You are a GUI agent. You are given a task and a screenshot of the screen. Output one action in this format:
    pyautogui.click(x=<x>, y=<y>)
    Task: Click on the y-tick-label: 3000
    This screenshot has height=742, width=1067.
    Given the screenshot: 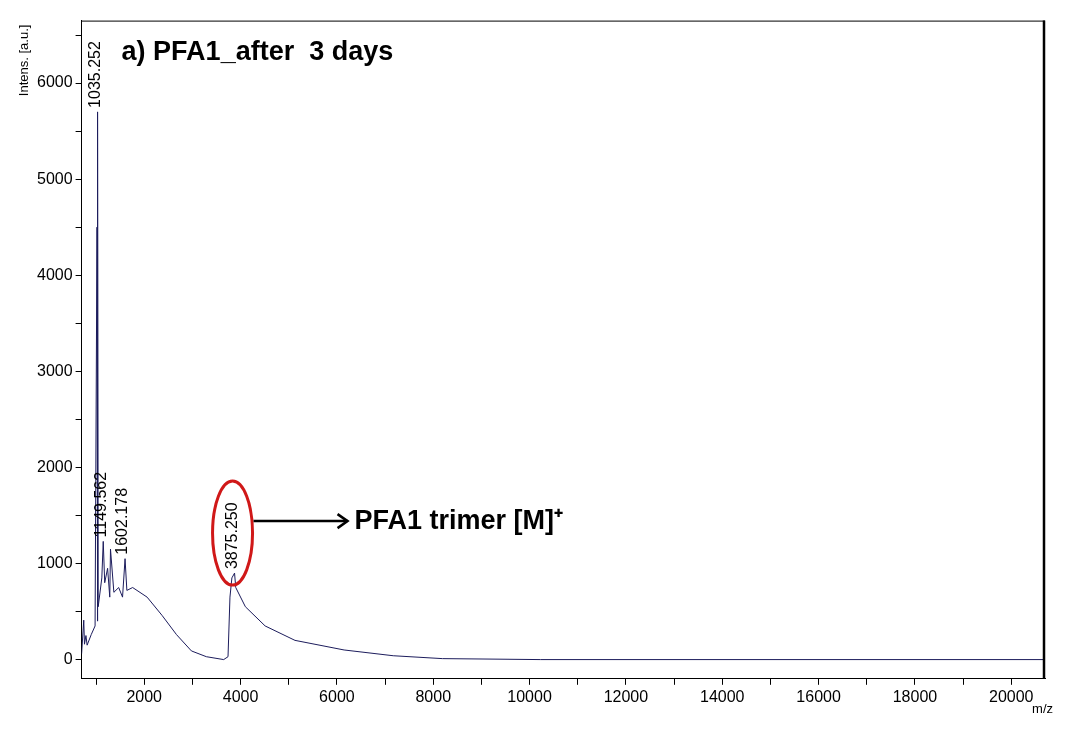 What is the action you would take?
    pyautogui.click(x=55, y=370)
    